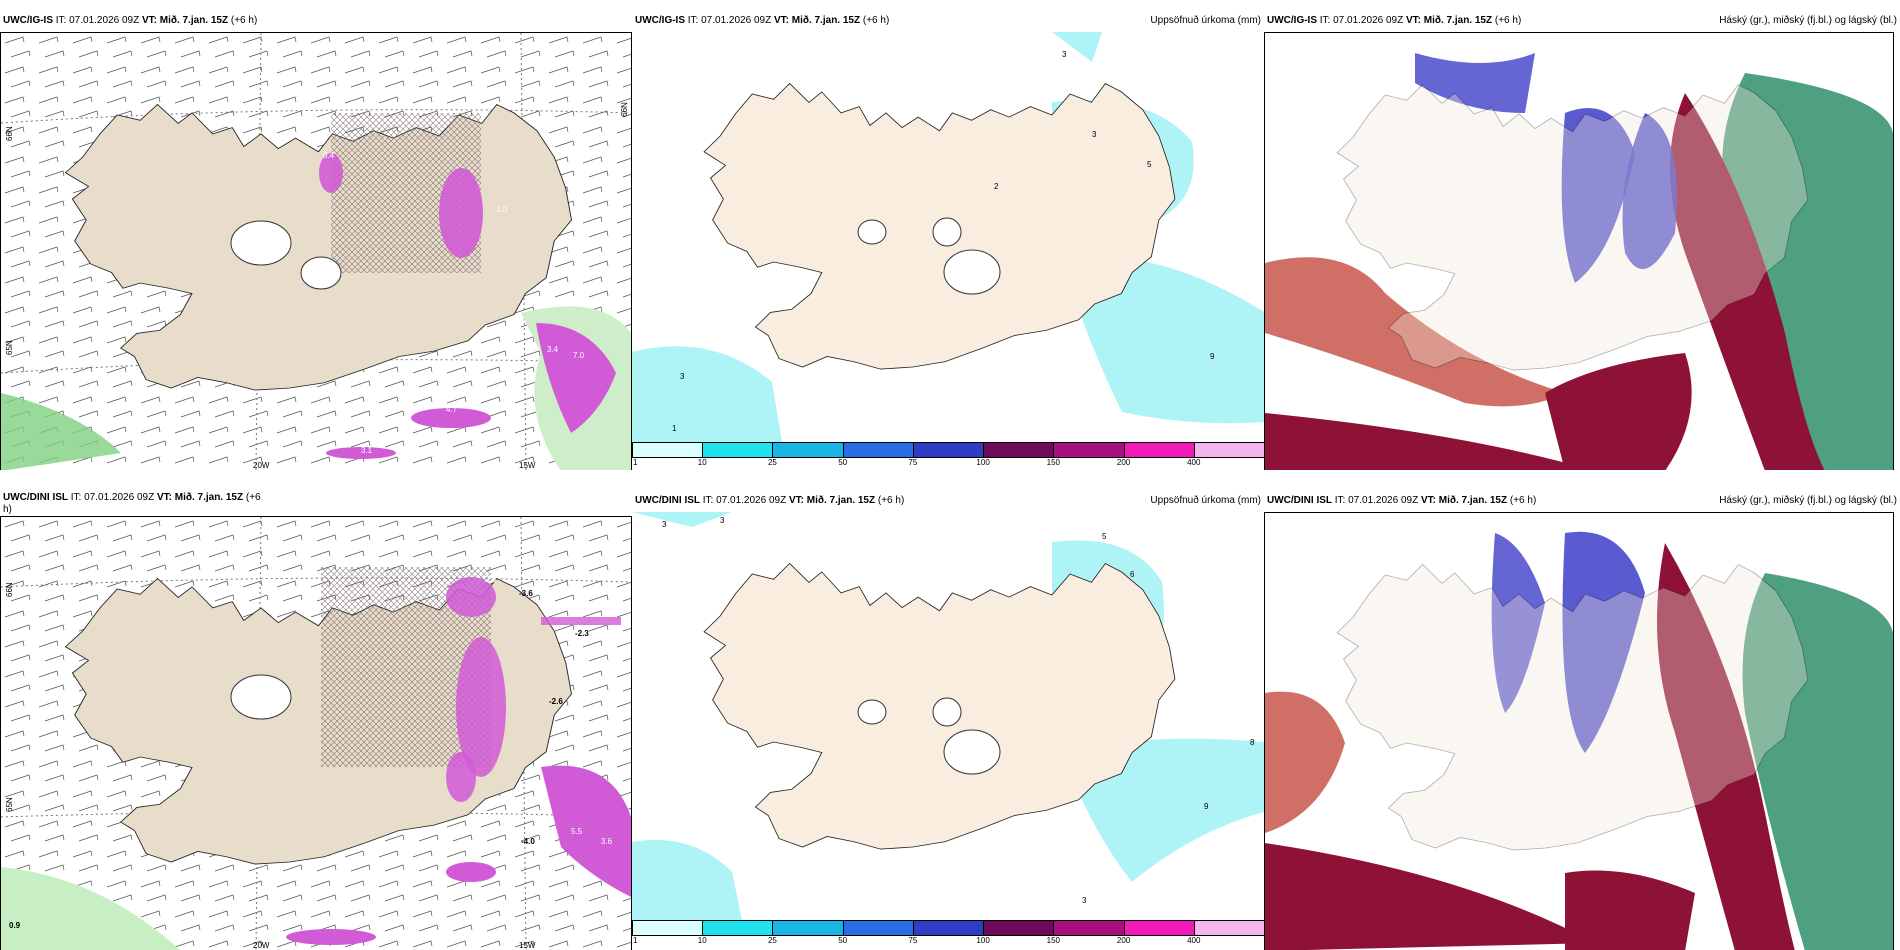  Describe the element at coordinates (526, 593) in the screenshot. I see `value-label: -3.6` at that location.